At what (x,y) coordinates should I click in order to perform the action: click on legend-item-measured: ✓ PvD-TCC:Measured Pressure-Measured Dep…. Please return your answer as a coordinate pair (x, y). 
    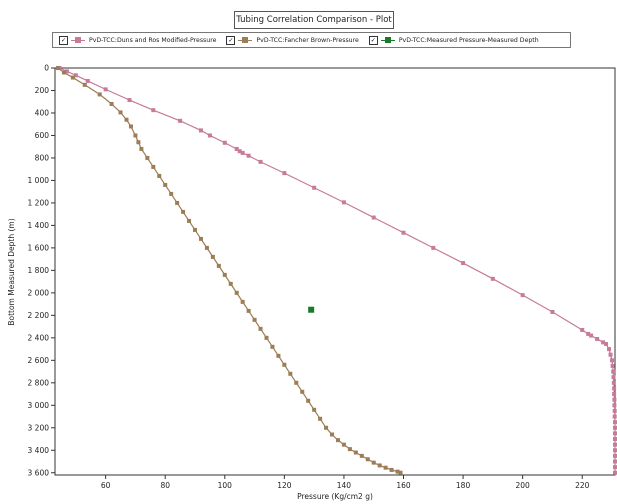
    Looking at the image, I should click on (453, 40).